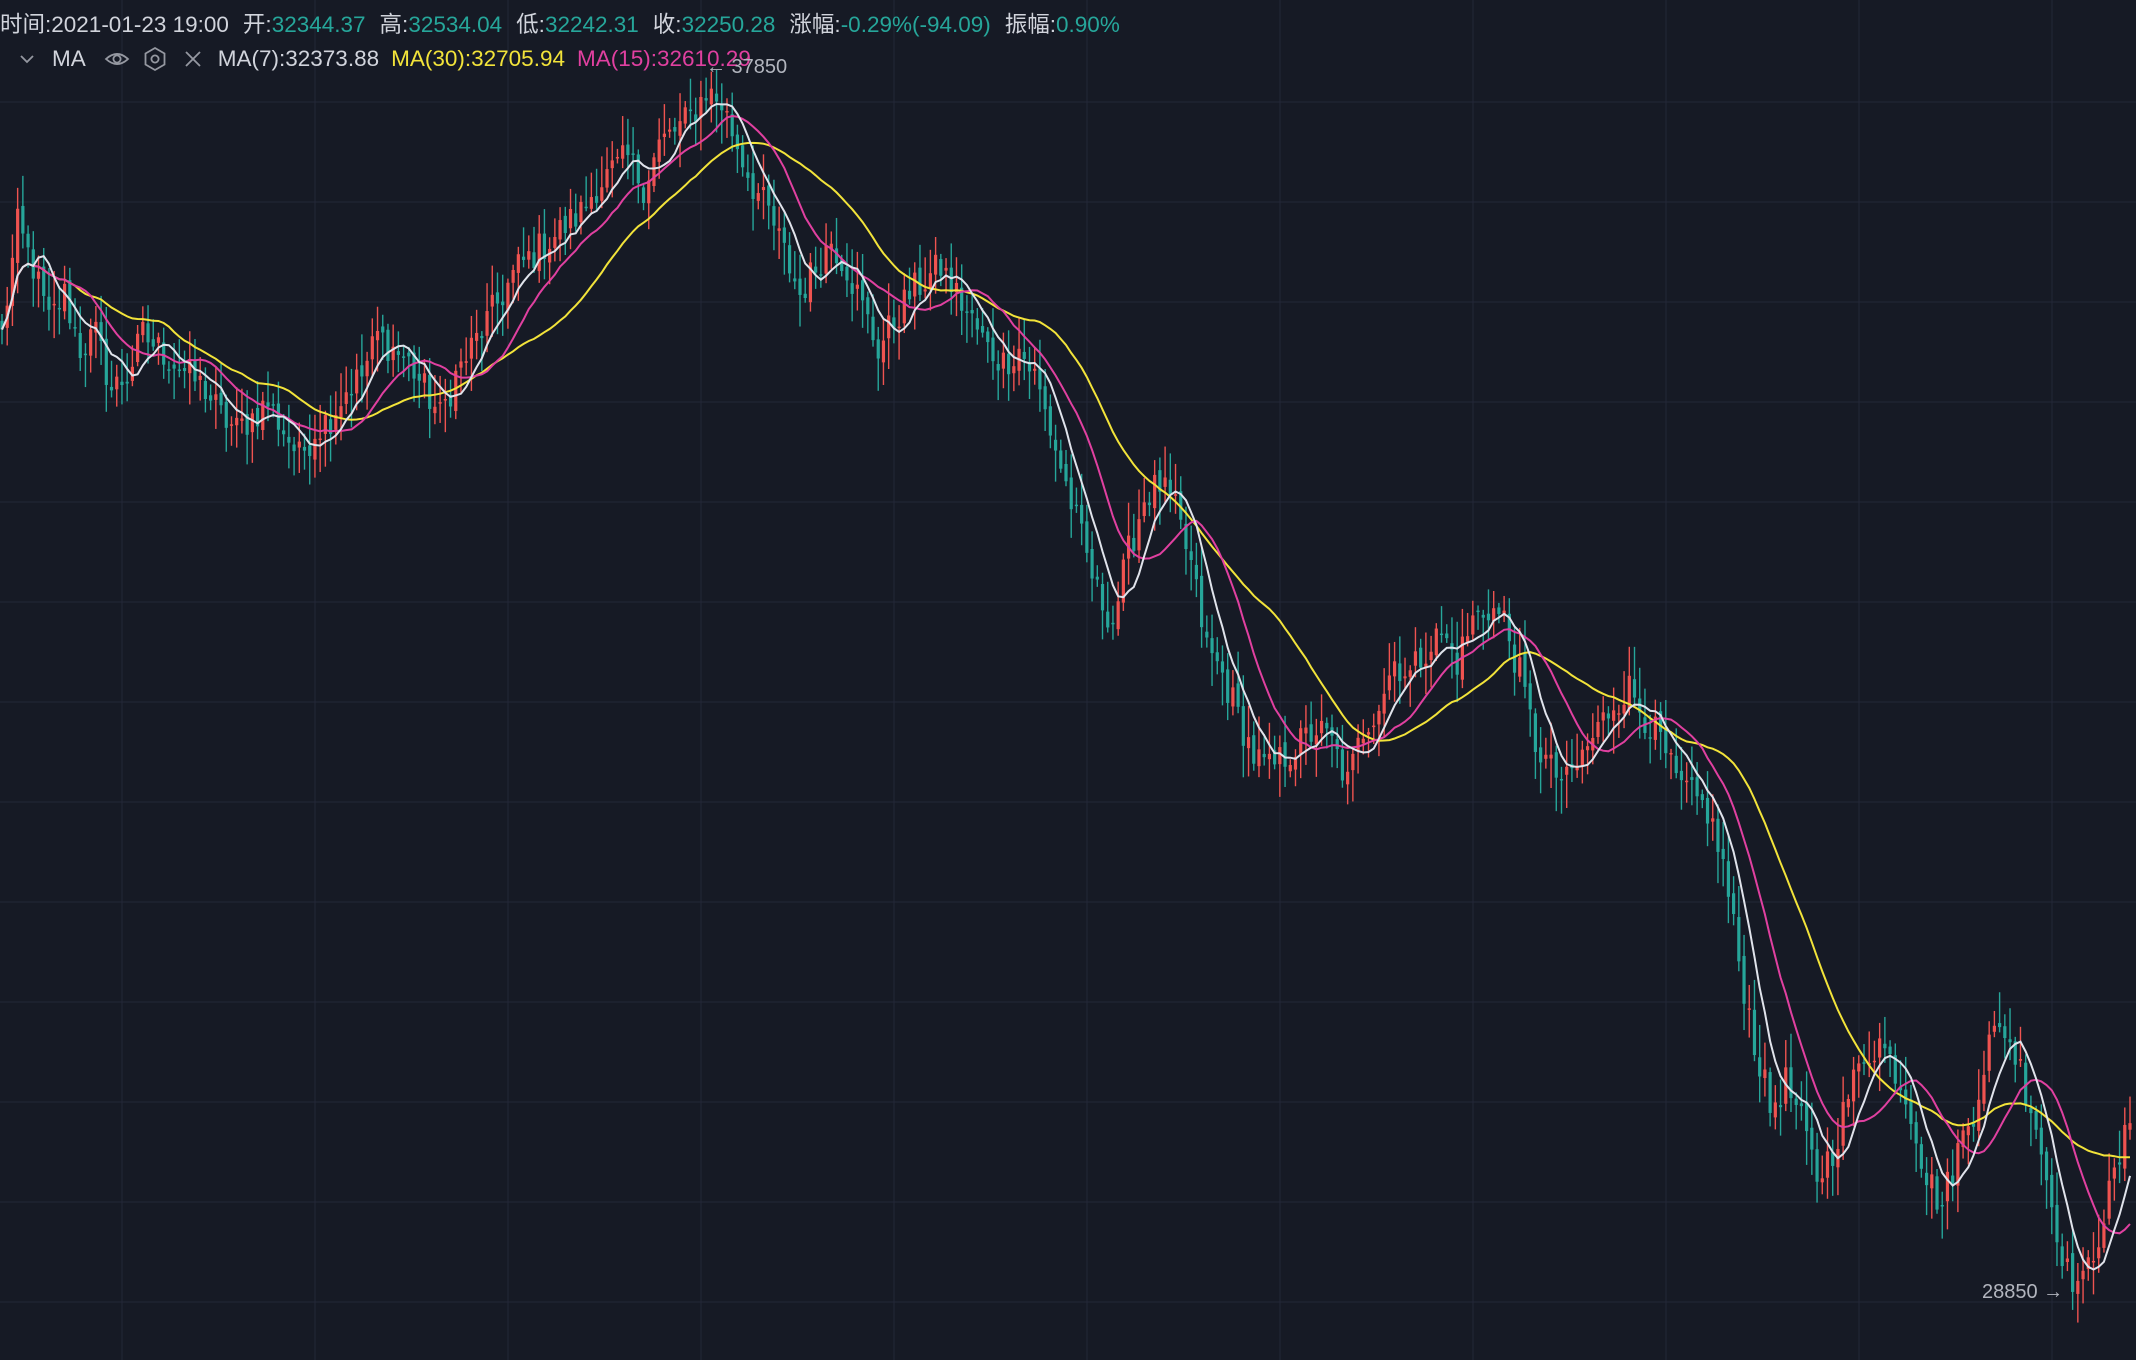 The image size is (2136, 1360). I want to click on gear-icon, so click(155, 59).